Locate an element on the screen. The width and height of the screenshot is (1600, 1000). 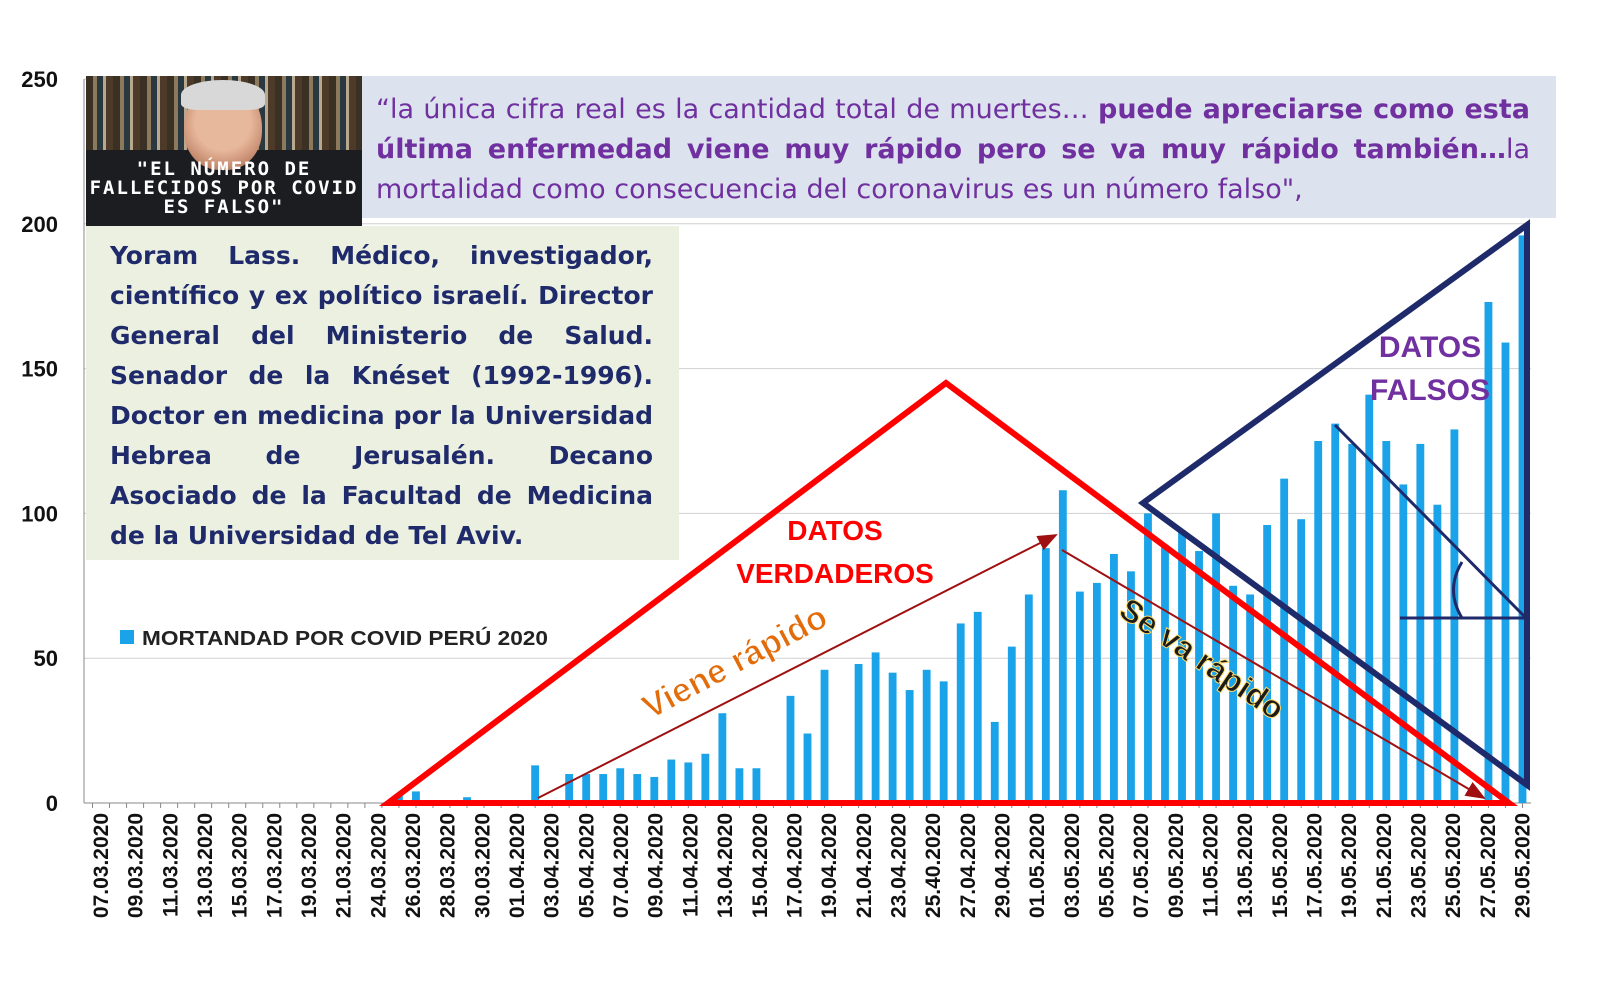
datos-falsos-line1: DATOS is located at coordinates (1430, 347).